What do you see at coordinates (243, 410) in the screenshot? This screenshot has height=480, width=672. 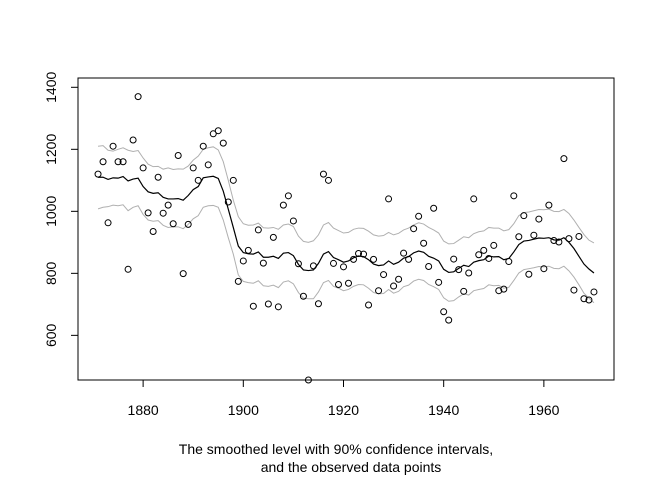 I see `x-tick-label: 1900` at bounding box center [243, 410].